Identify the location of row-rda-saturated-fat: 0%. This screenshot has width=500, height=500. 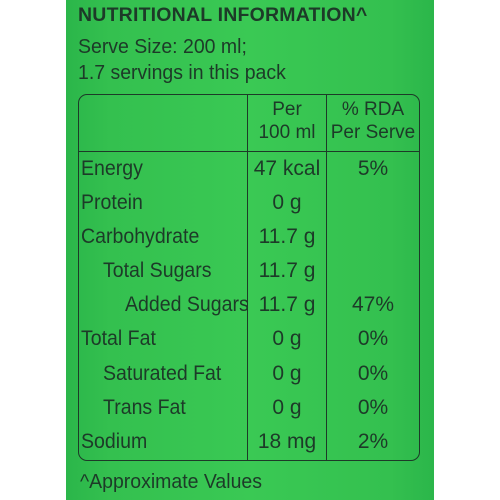
(373, 373).